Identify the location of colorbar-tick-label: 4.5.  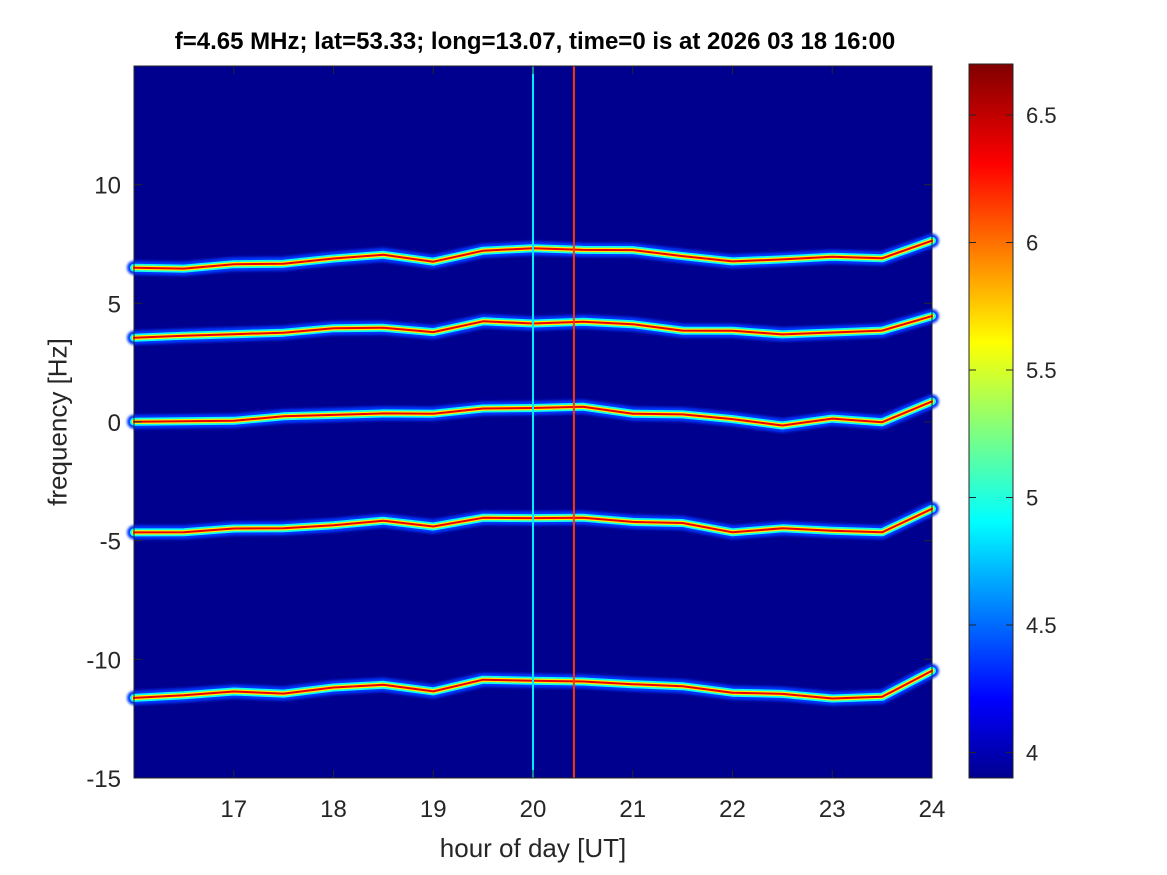
(1041, 625).